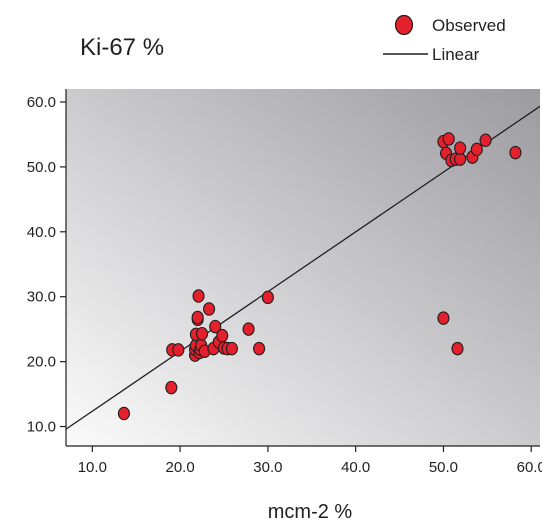 The width and height of the screenshot is (542, 525). Describe the element at coordinates (41, 102) in the screenshot. I see `y-tick-label: 60.0` at that location.